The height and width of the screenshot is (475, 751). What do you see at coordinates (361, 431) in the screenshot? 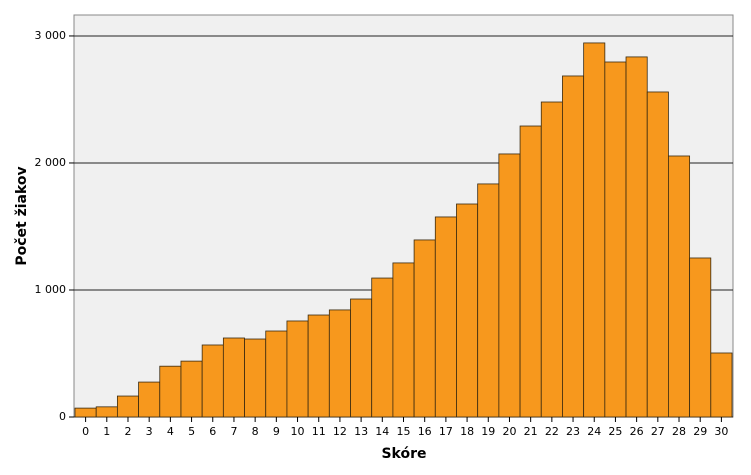
I see `x-tick-label: 13` at bounding box center [361, 431].